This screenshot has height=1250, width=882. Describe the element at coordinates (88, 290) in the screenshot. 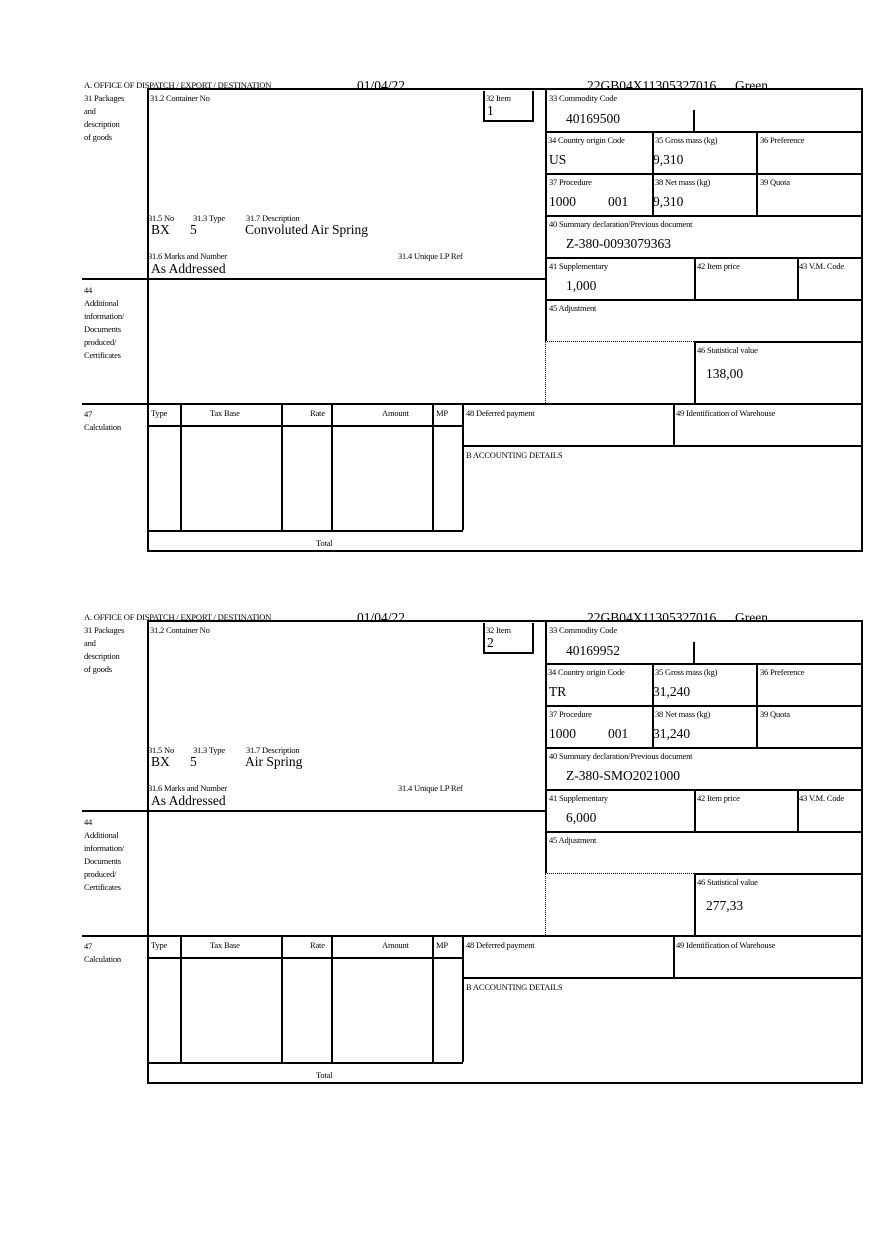

I see `additional-info-label: 44` at that location.